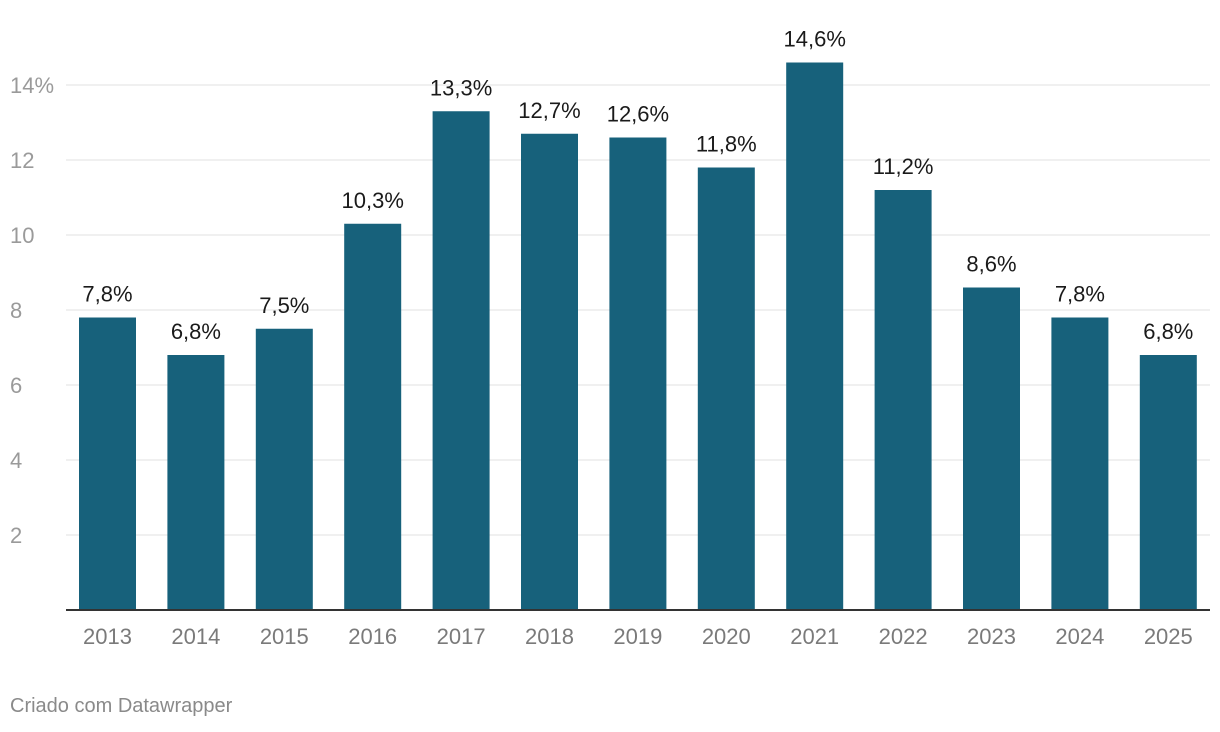 This screenshot has height=732, width=1220. Describe the element at coordinates (549, 110) in the screenshot. I see `data-label-2018: 12,7%` at that location.